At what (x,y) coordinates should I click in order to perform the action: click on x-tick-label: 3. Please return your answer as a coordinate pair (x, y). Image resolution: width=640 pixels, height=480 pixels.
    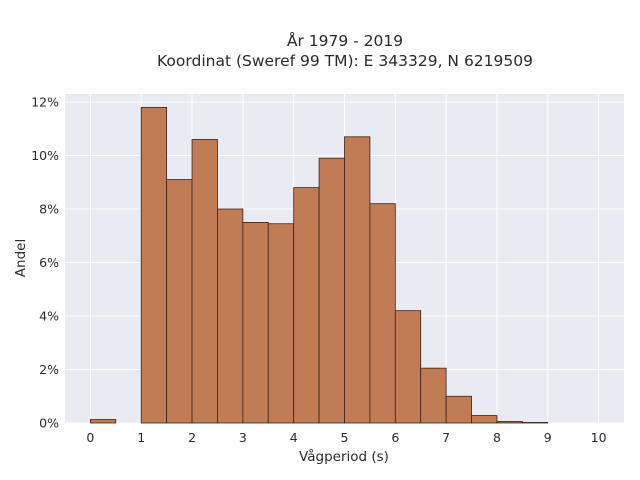
    Looking at the image, I should click on (243, 437).